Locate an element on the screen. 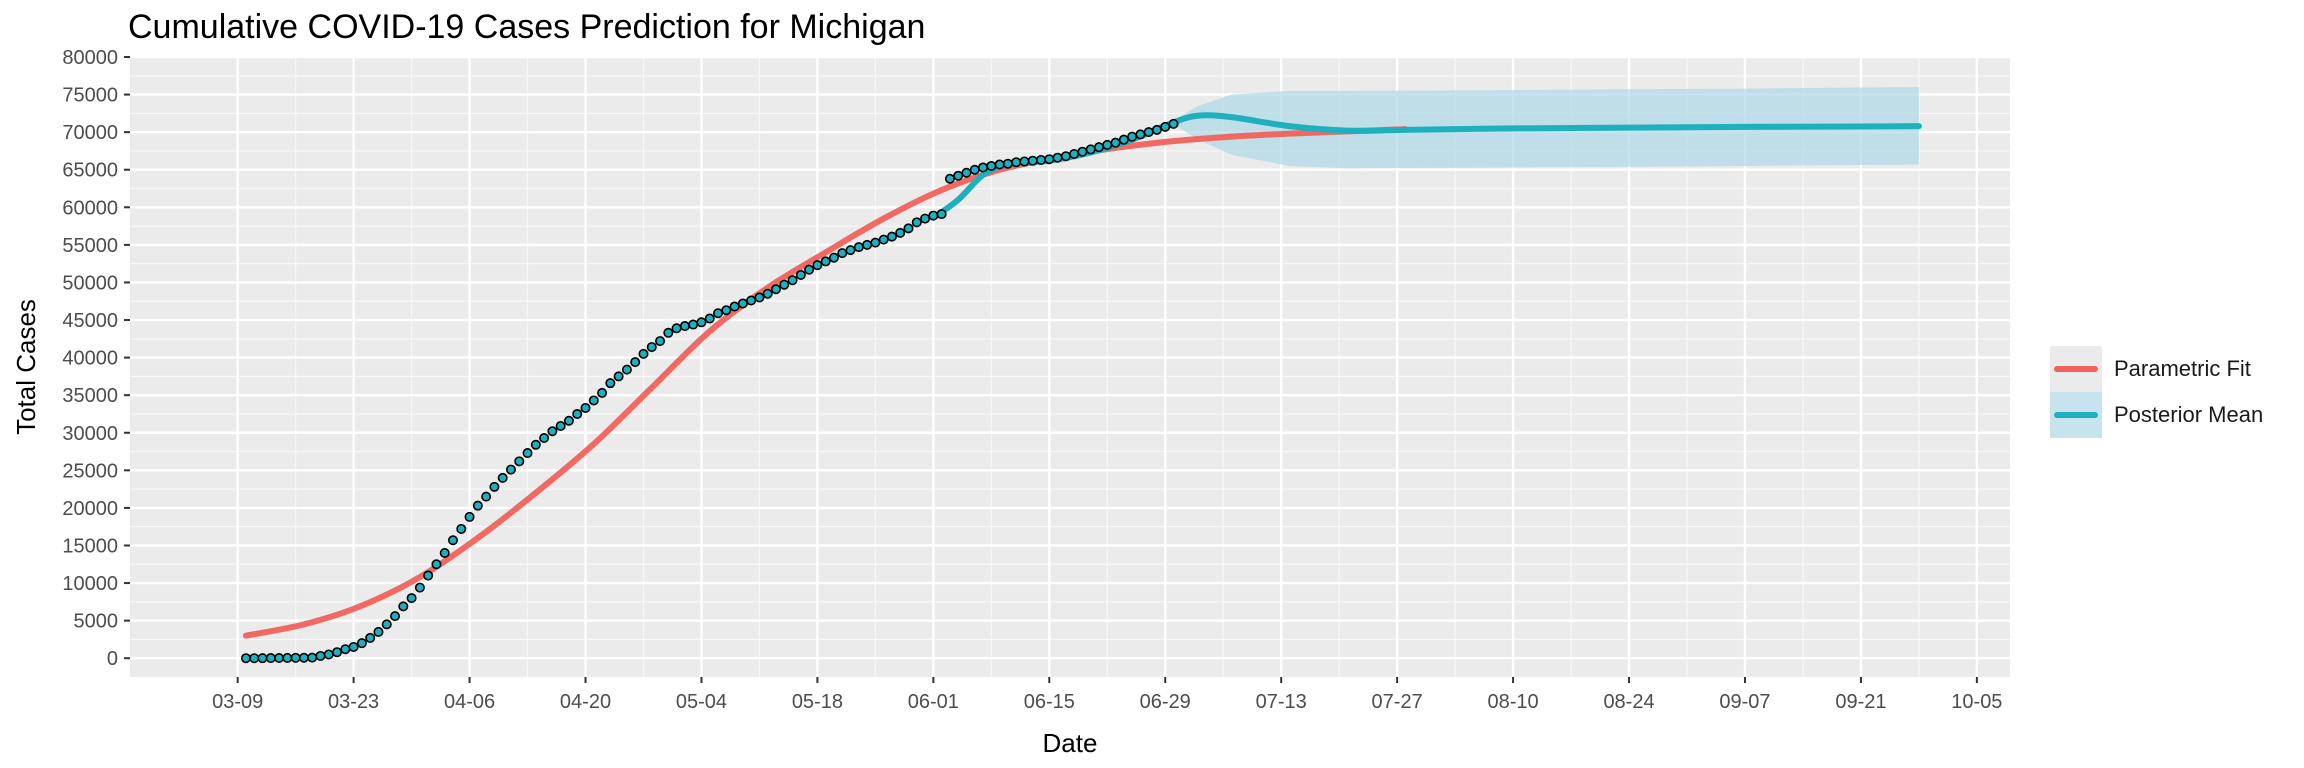 Image resolution: width=2304 pixels, height=768 pixels. legend-swatch-parametric-fit is located at coordinates (2076, 369).